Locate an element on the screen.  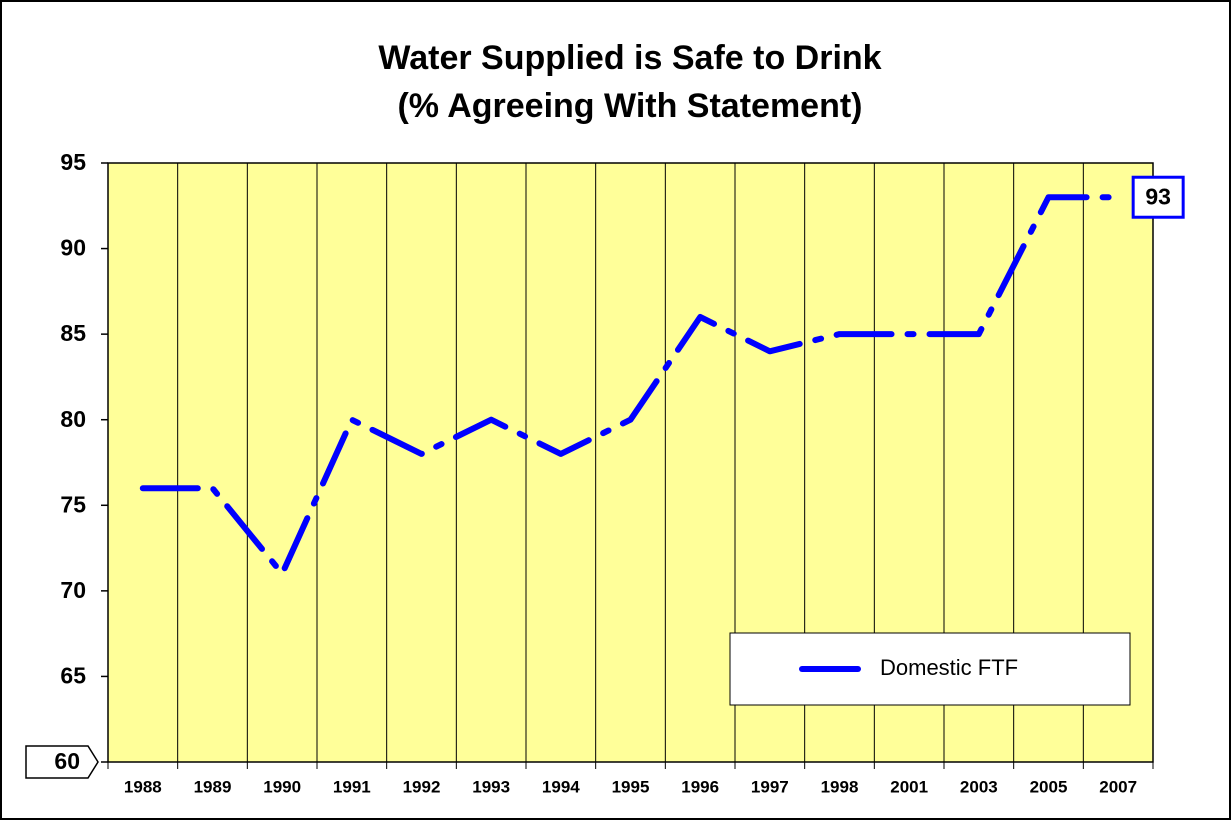
y-tick-label: 60 is located at coordinates (67, 761).